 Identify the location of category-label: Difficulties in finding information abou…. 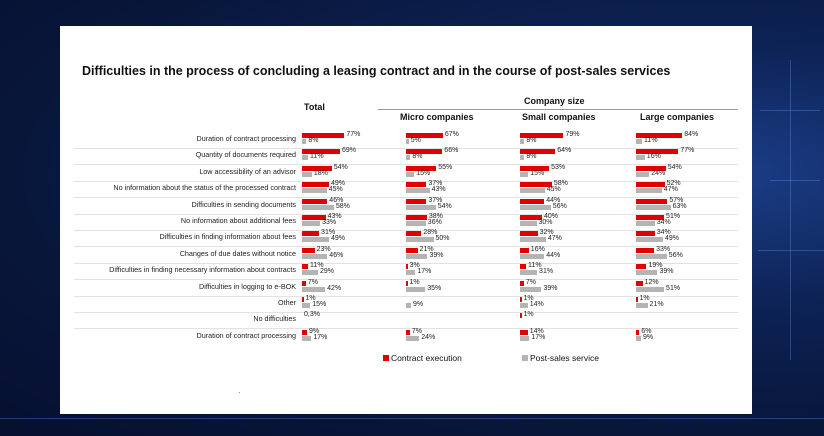
(227, 237).